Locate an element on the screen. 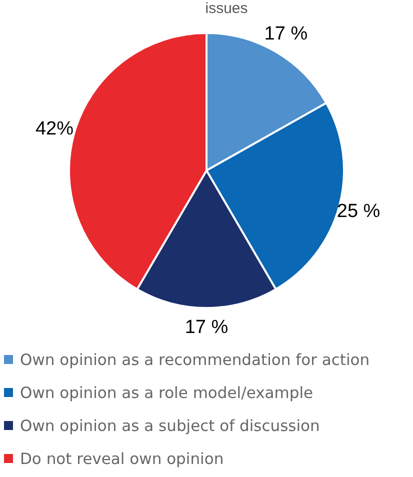 This screenshot has width=413, height=477. chart-title: issues is located at coordinates (226, 9).